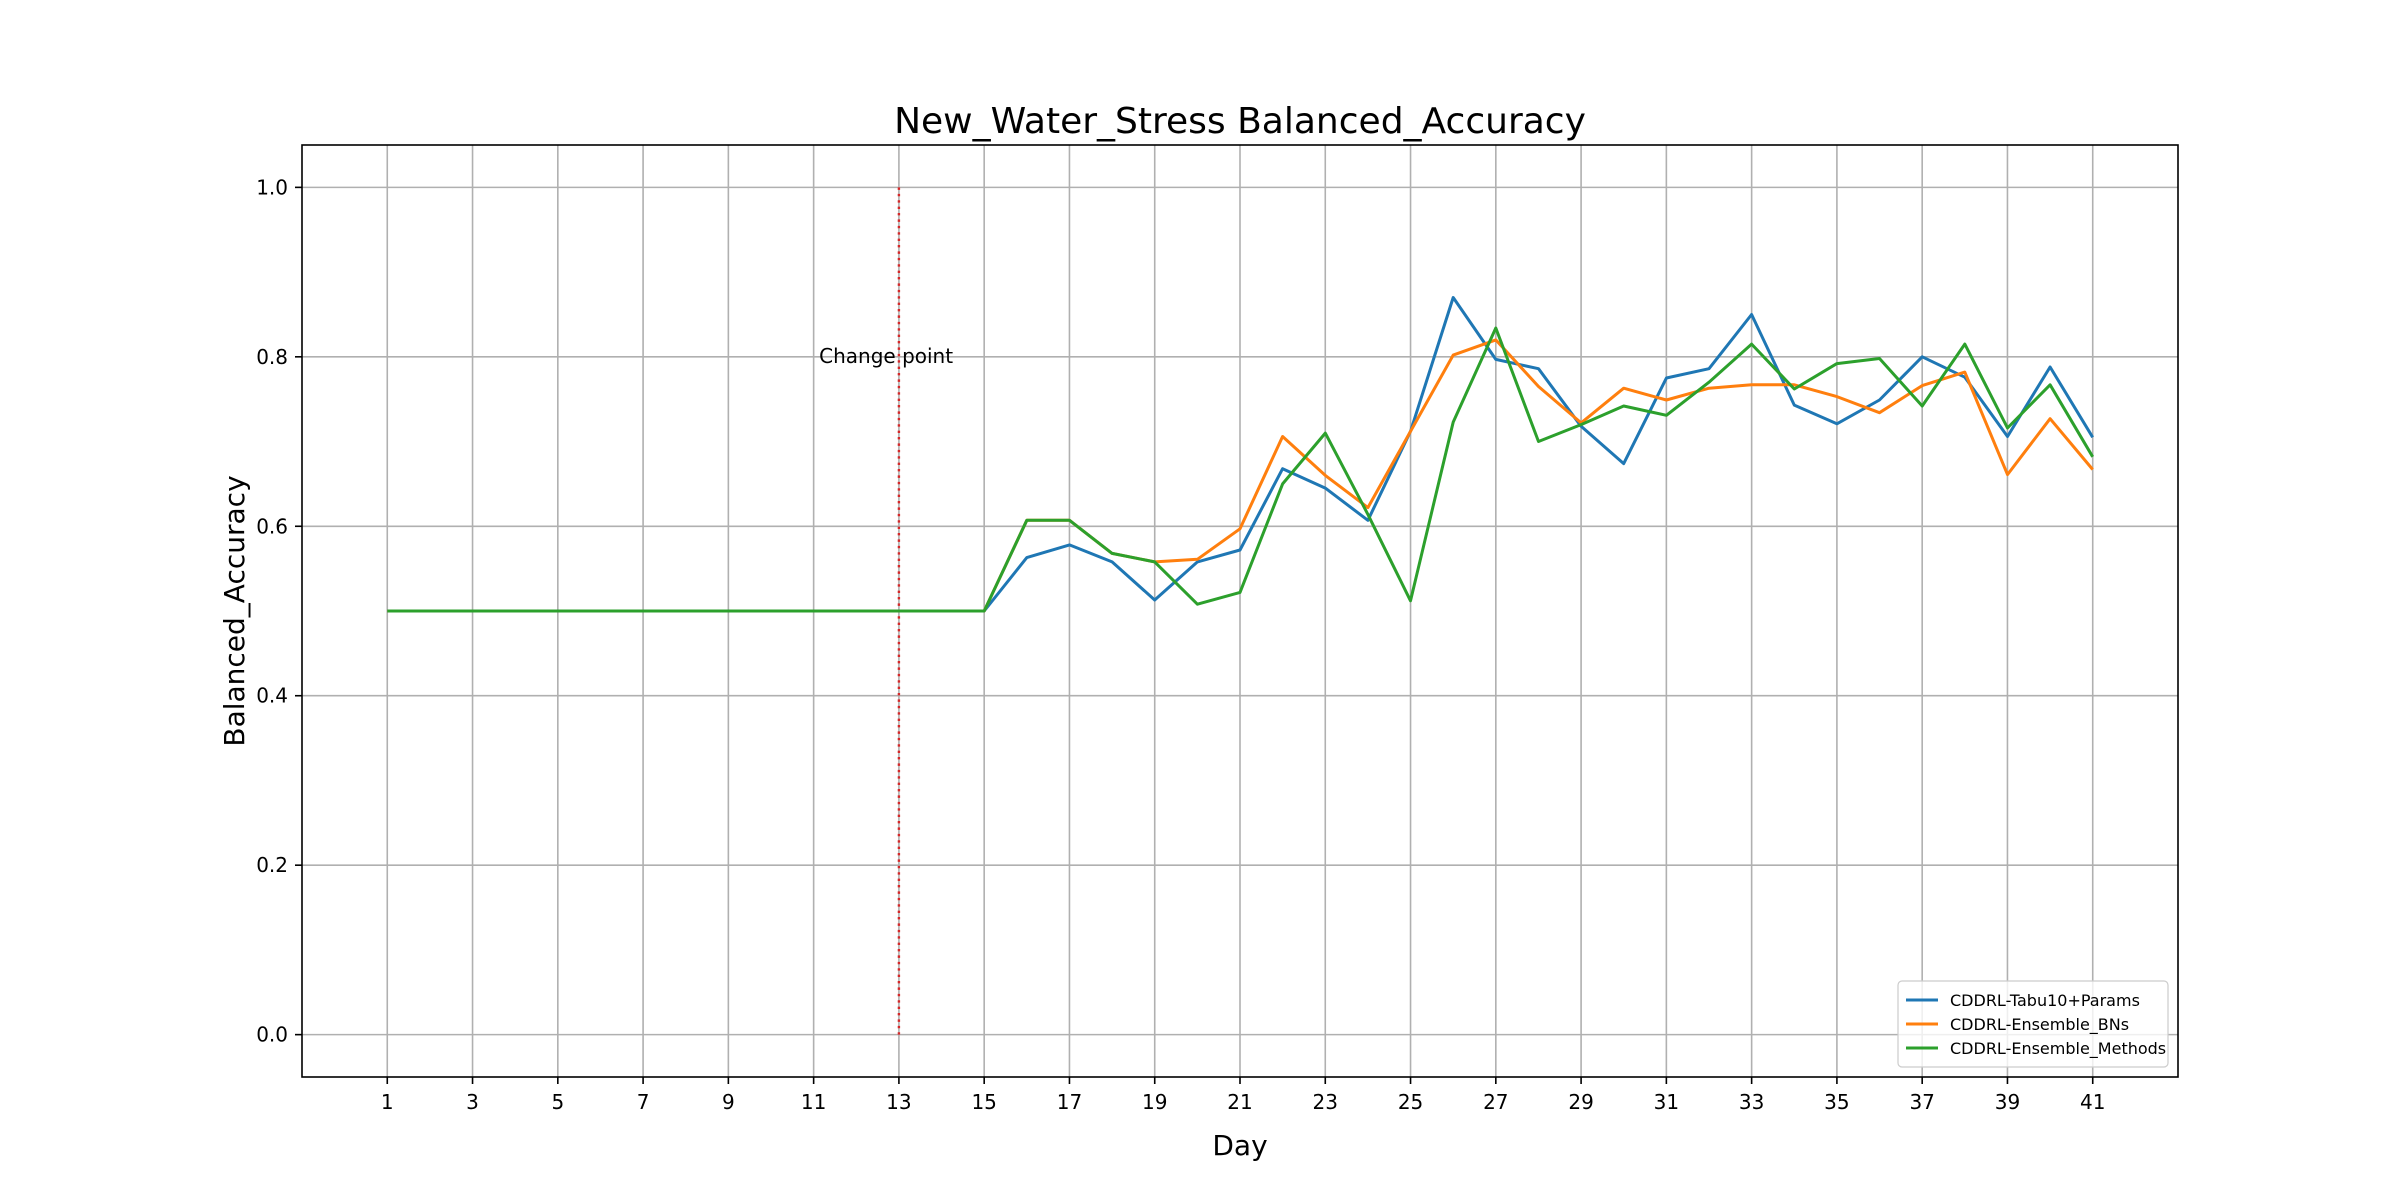 Image resolution: width=2400 pixels, height=1200 pixels. Describe the element at coordinates (898, 1102) in the screenshot. I see `x-tick-label: 13` at that location.